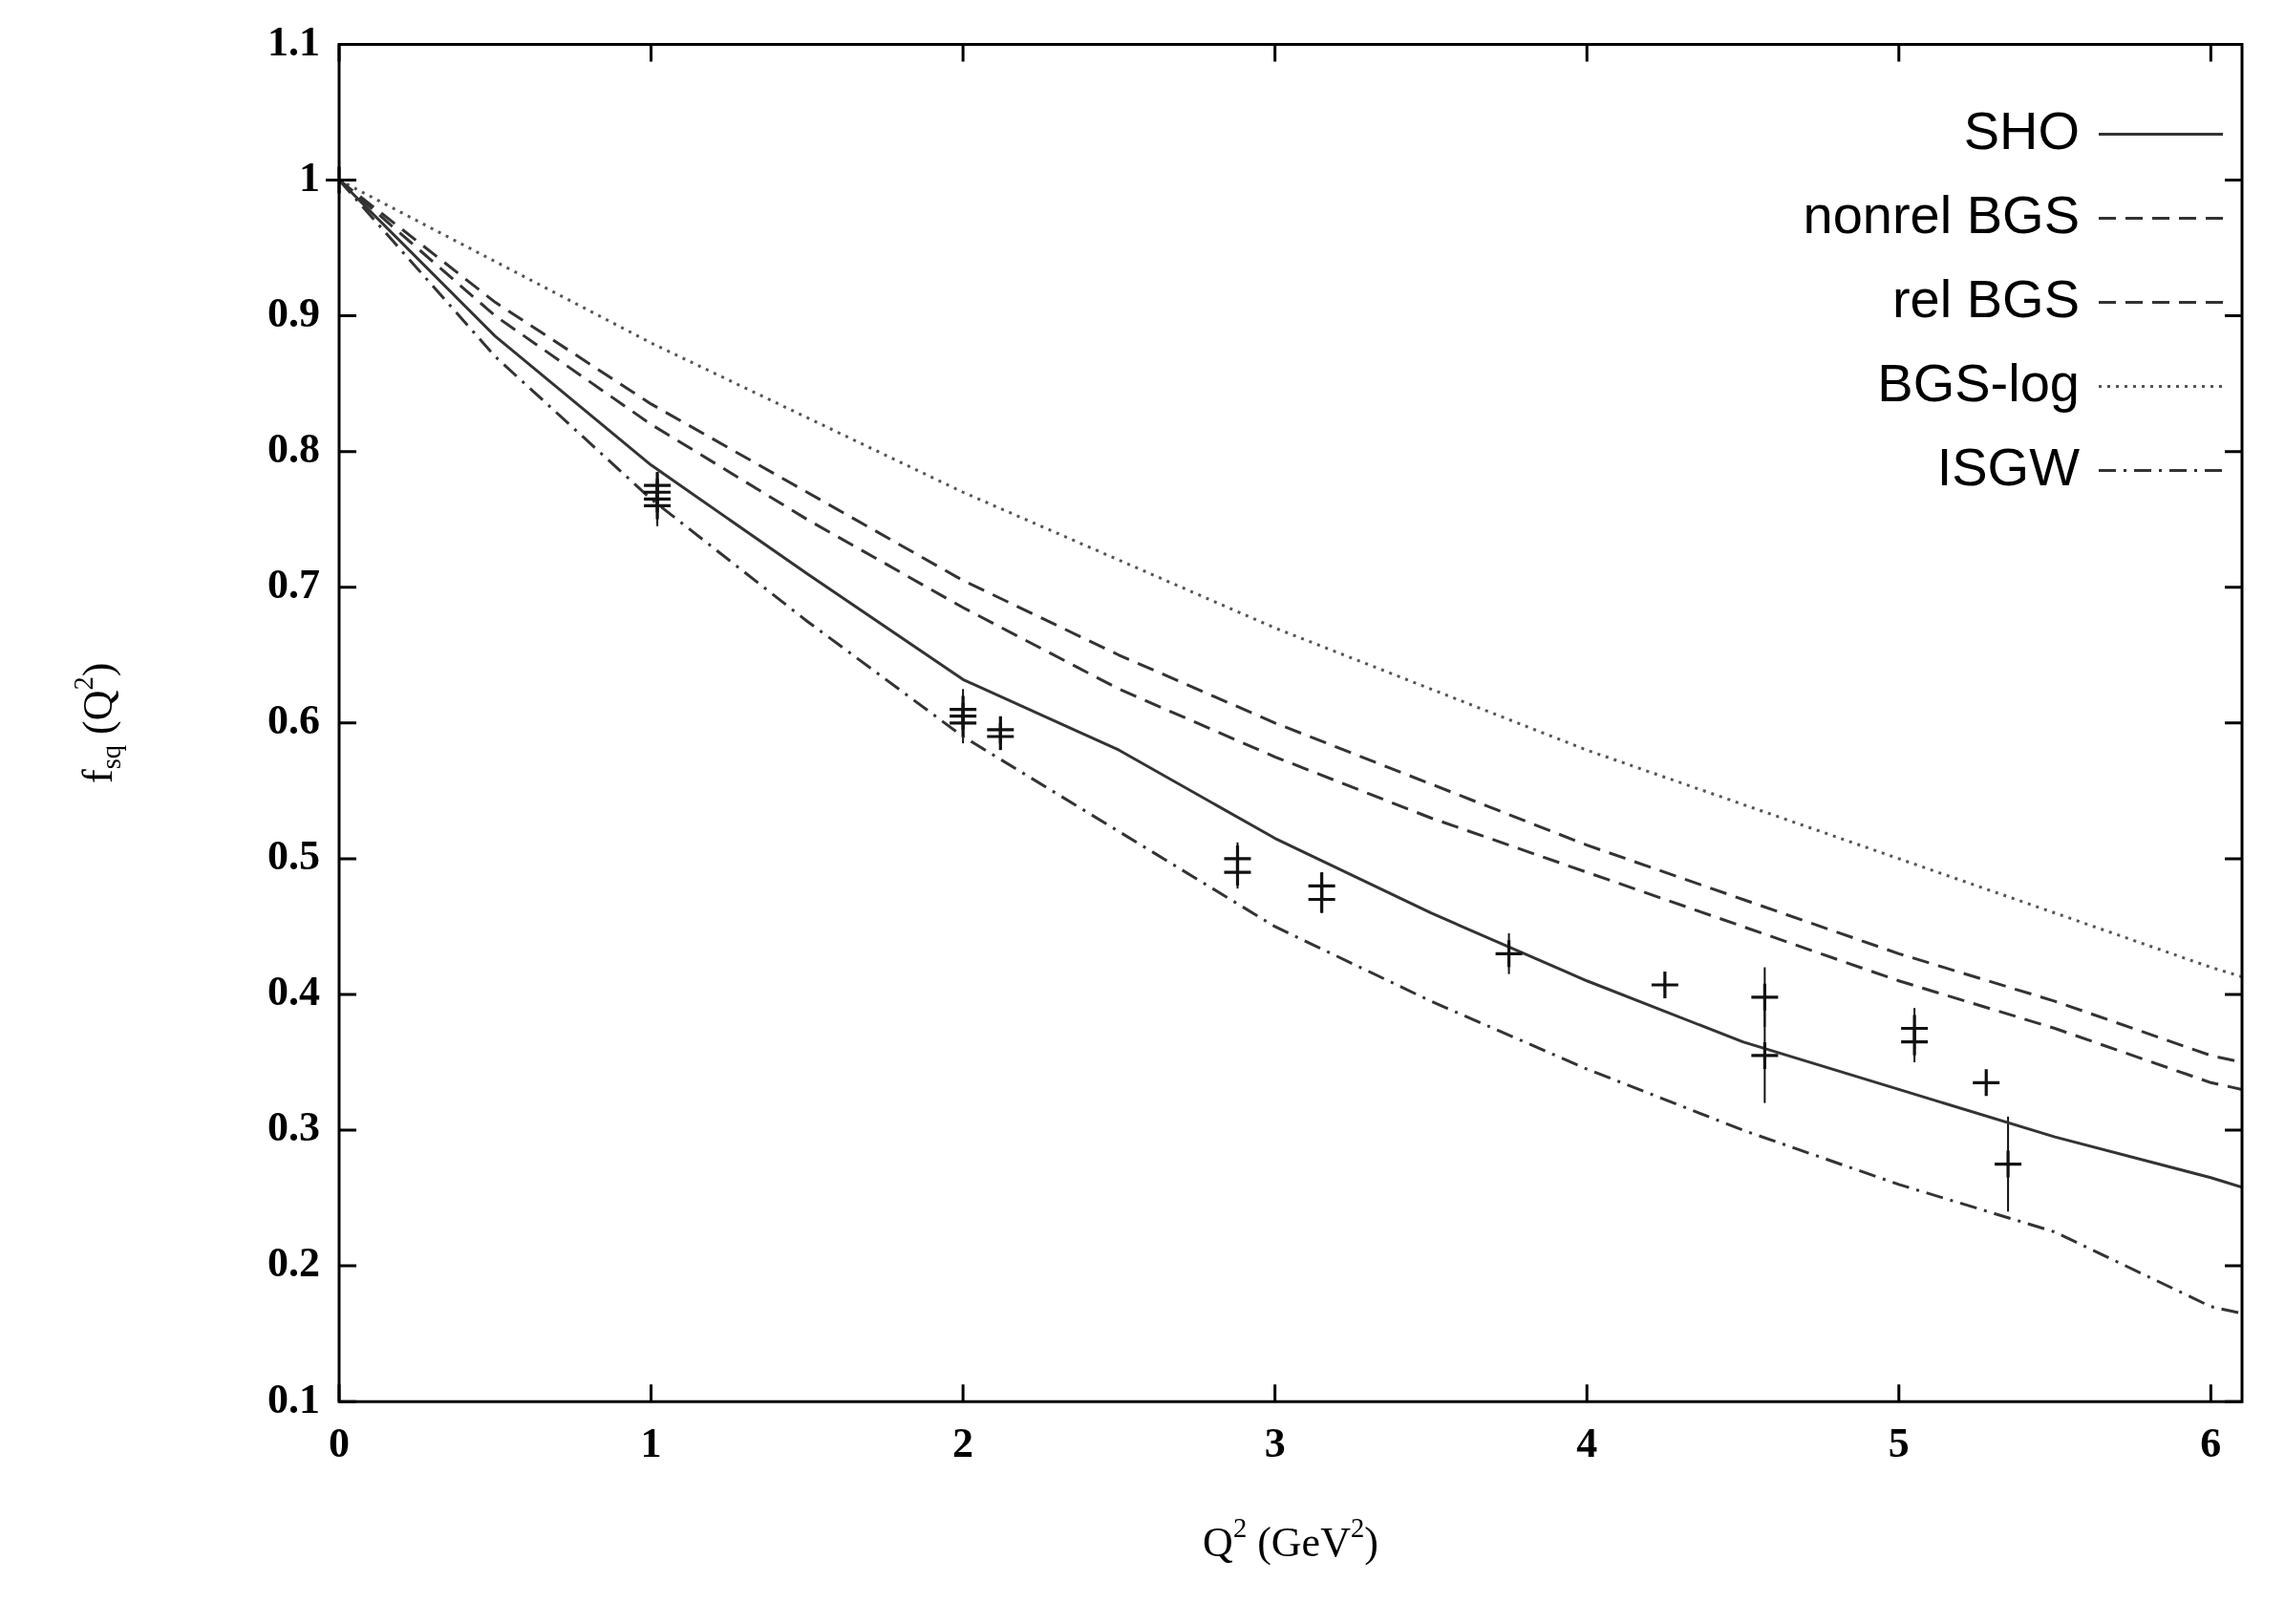 This screenshot has width=2285, height=1624. What do you see at coordinates (293, 449) in the screenshot?
I see `y-tick-label: 0.8` at bounding box center [293, 449].